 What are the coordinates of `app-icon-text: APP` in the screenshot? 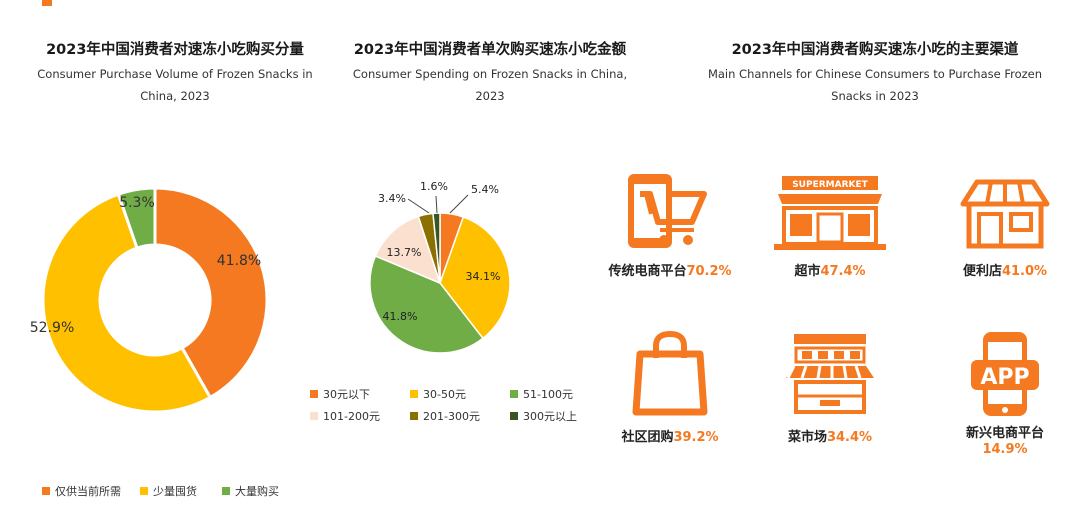 It's located at (1004, 377).